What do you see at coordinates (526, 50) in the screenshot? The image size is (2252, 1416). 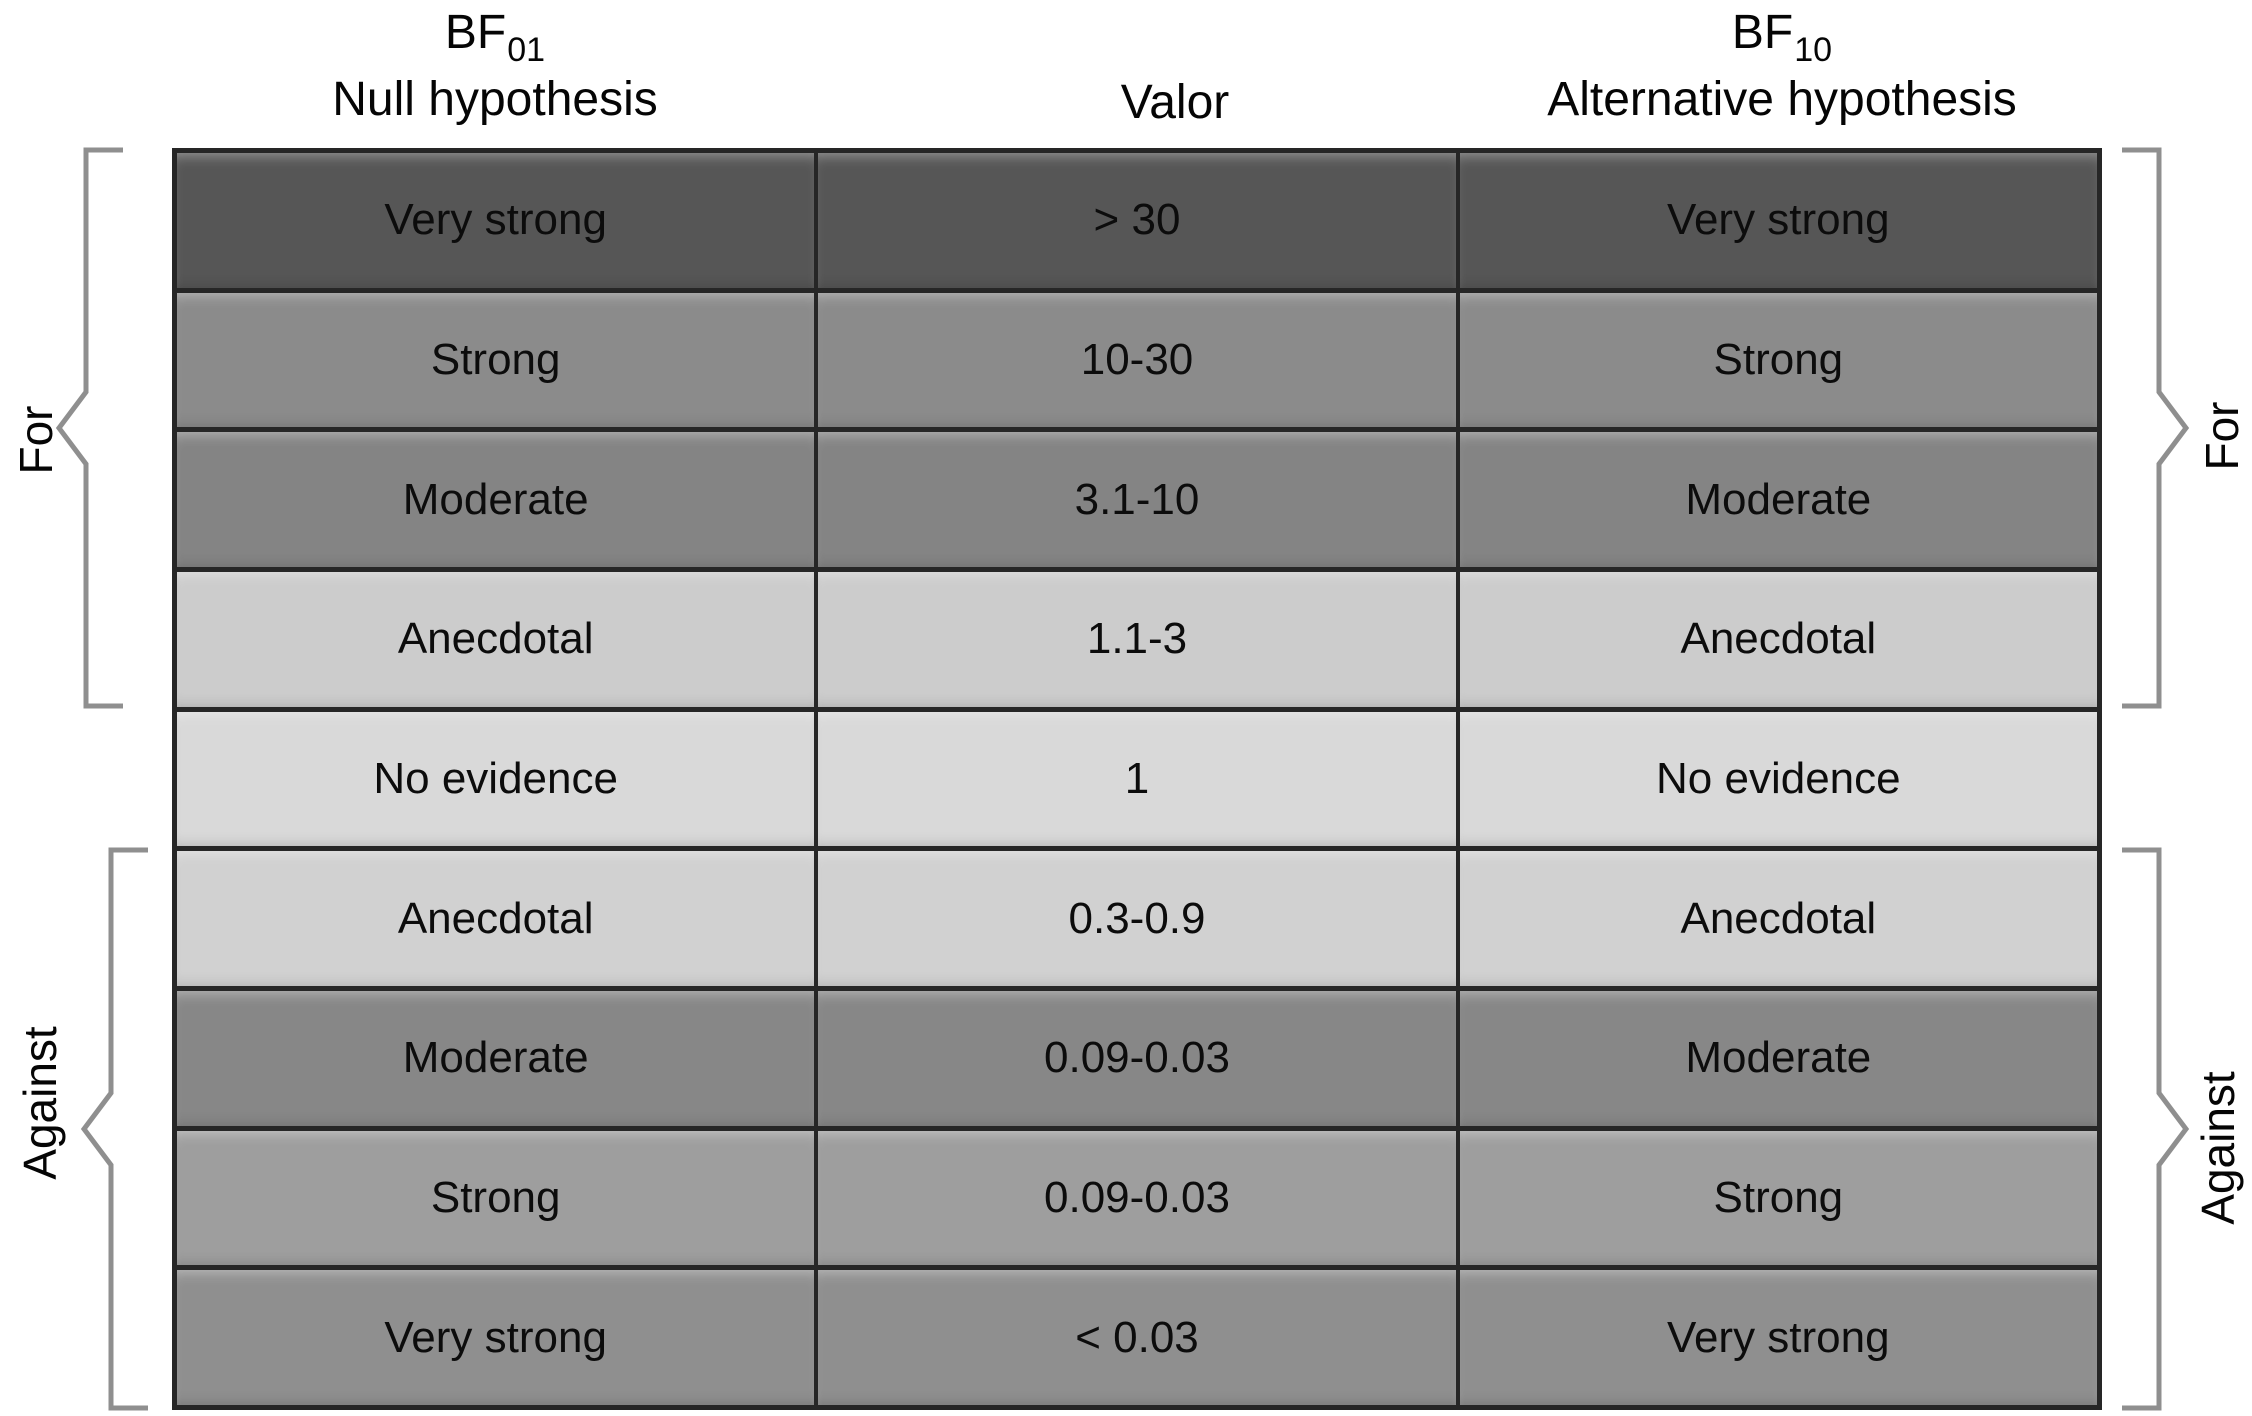 I see `bf01-subscript: 01` at bounding box center [526, 50].